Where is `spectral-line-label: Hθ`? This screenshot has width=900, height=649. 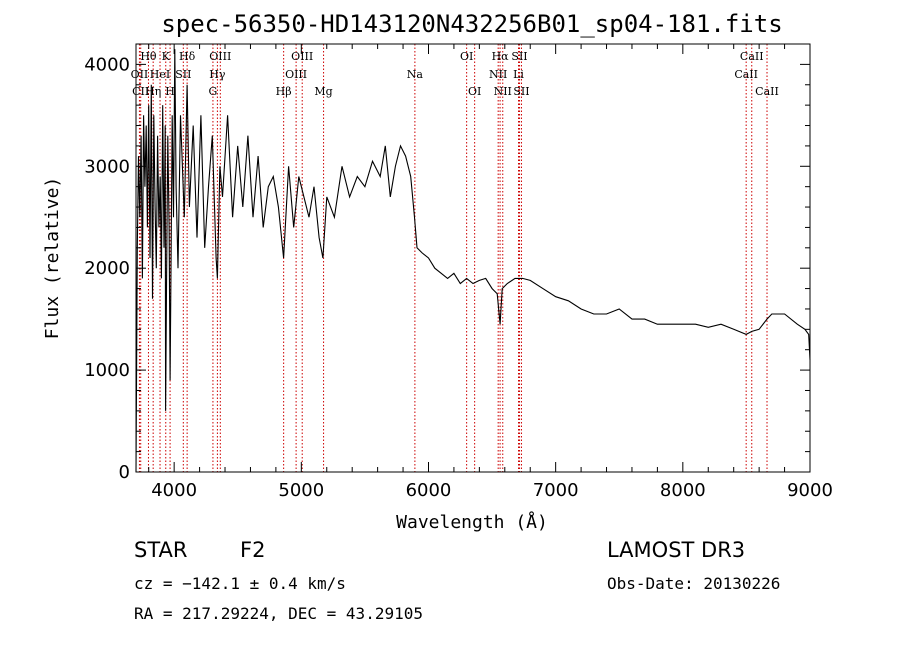 spectral-line-label: Hθ is located at coordinates (148, 56).